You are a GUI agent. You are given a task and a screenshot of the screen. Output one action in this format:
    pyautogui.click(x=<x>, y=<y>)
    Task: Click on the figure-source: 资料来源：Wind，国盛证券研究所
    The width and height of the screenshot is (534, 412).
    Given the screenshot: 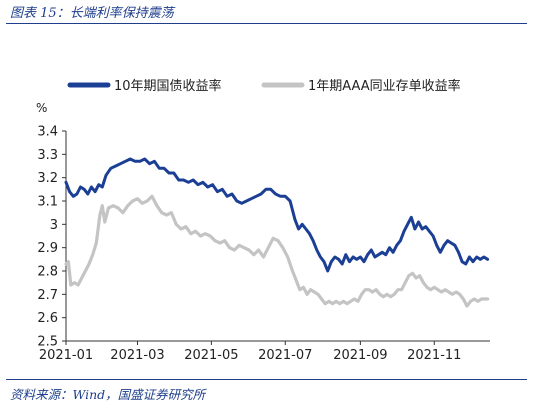 What is the action you would take?
    pyautogui.click(x=108, y=394)
    